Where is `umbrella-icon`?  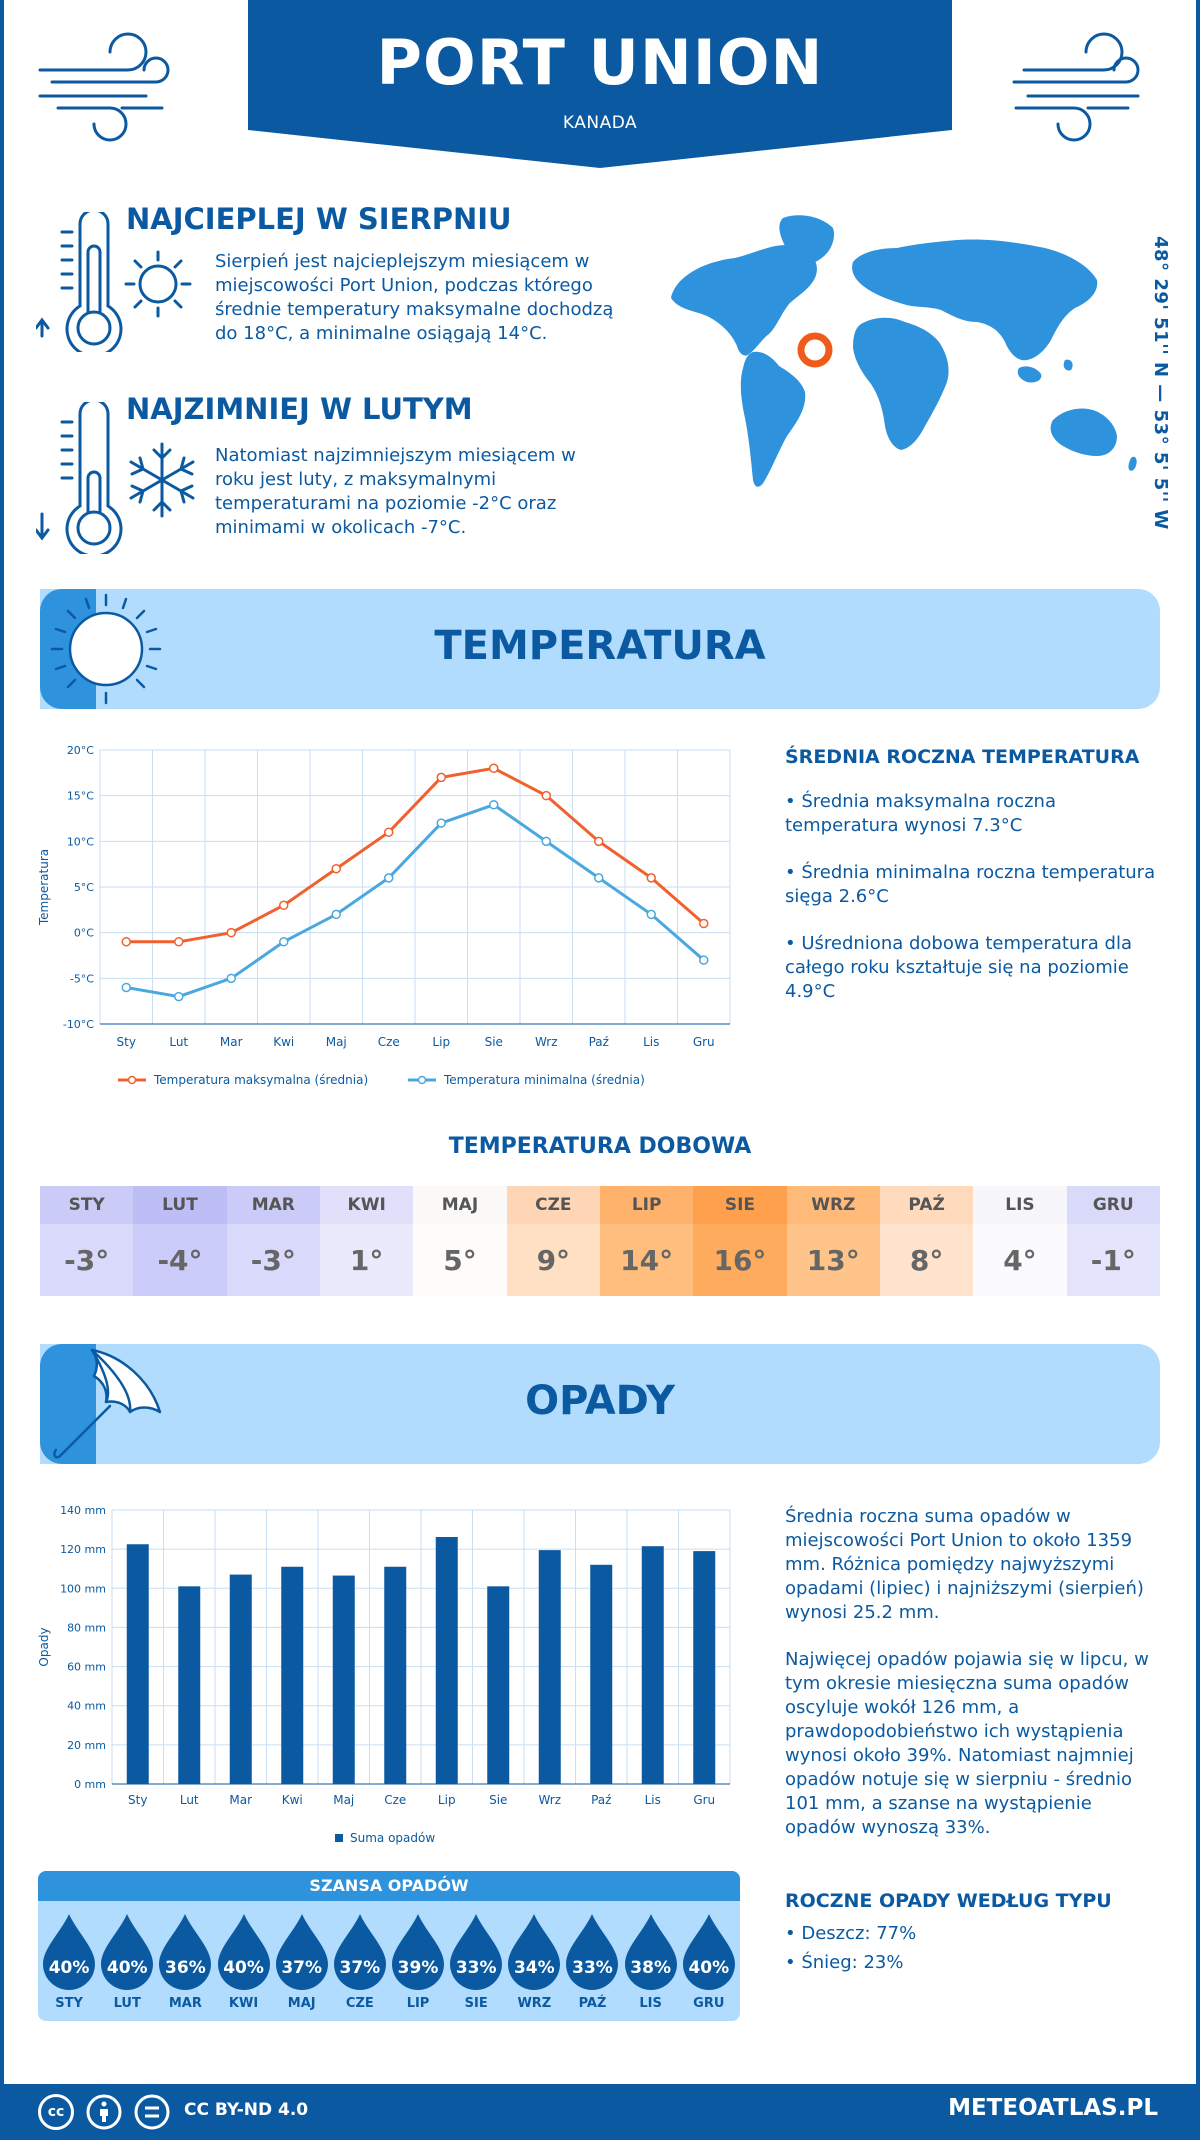
umbrella-icon is located at coordinates (107, 1403).